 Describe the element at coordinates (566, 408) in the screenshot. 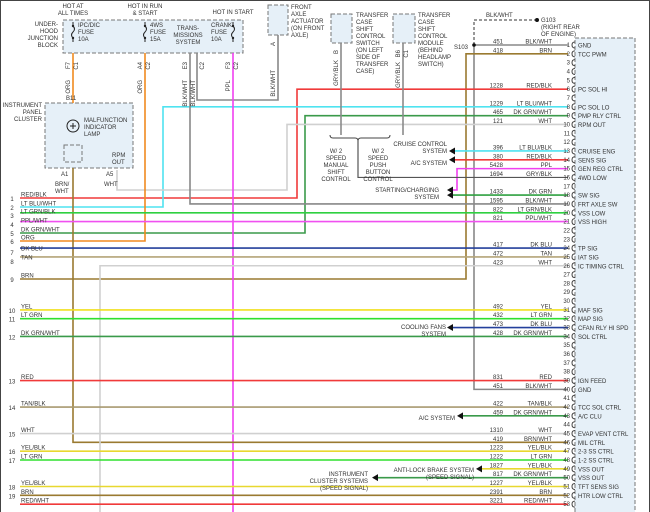

I see `pin-number: 42` at that location.